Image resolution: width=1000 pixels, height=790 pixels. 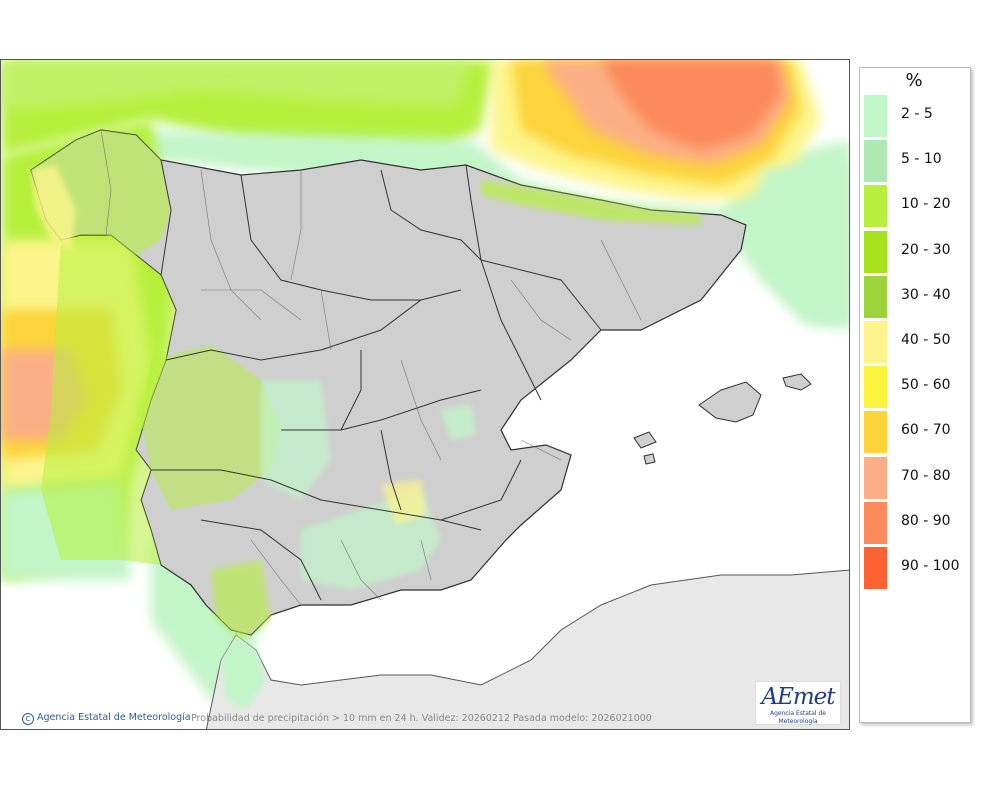 I want to click on copyright-icon: C, so click(x=28, y=719).